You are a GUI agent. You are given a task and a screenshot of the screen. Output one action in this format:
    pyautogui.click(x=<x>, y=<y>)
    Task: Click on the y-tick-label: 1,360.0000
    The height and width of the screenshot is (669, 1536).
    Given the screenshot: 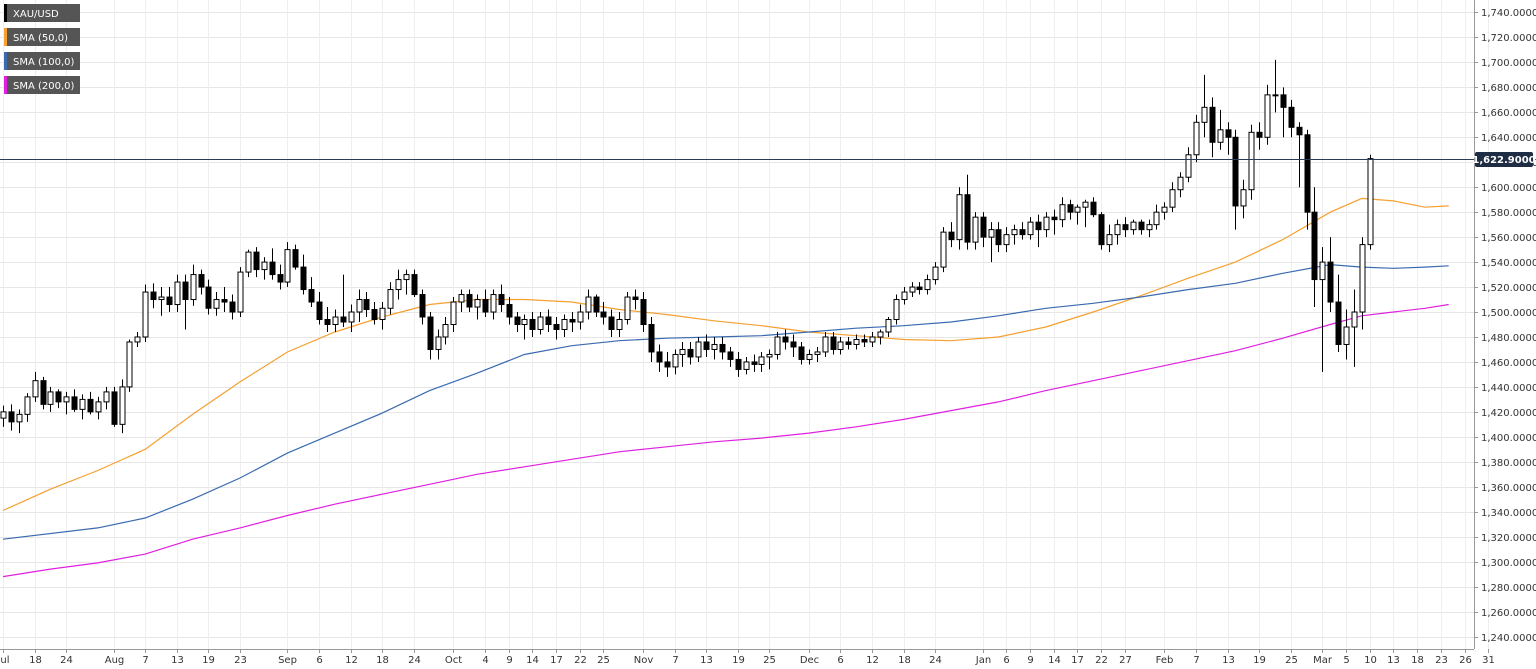 What is the action you would take?
    pyautogui.click(x=1508, y=488)
    